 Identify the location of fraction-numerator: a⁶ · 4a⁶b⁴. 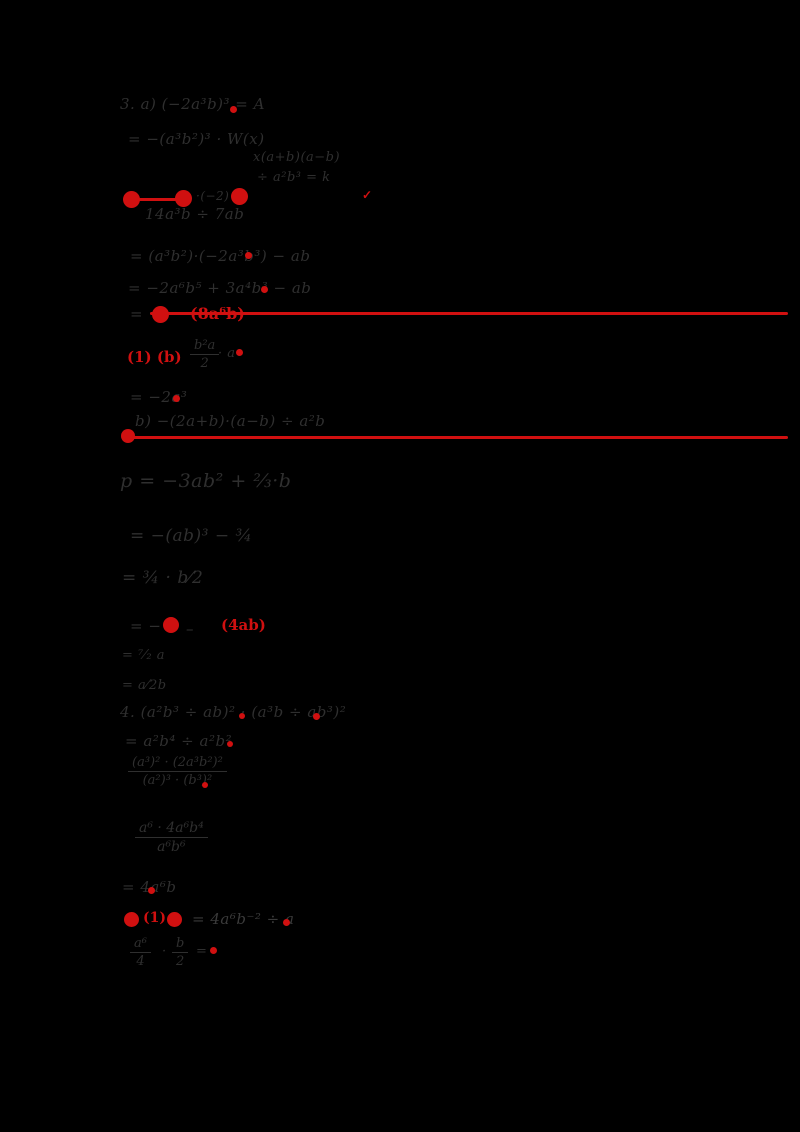
(171, 828).